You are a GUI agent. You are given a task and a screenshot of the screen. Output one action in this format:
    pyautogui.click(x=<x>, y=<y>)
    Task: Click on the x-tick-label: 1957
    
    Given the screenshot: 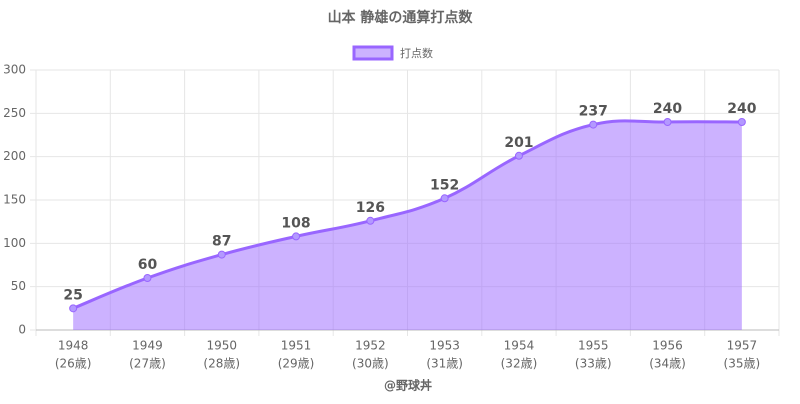 What is the action you would take?
    pyautogui.click(x=742, y=346)
    